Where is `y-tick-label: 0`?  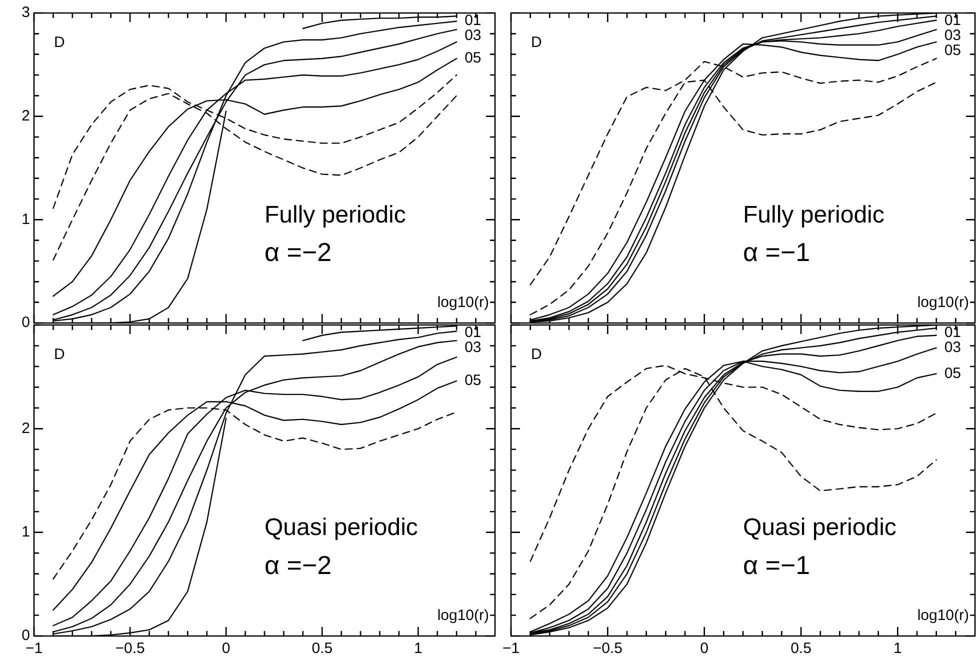 y-tick-label: 0 is located at coordinates (26, 323).